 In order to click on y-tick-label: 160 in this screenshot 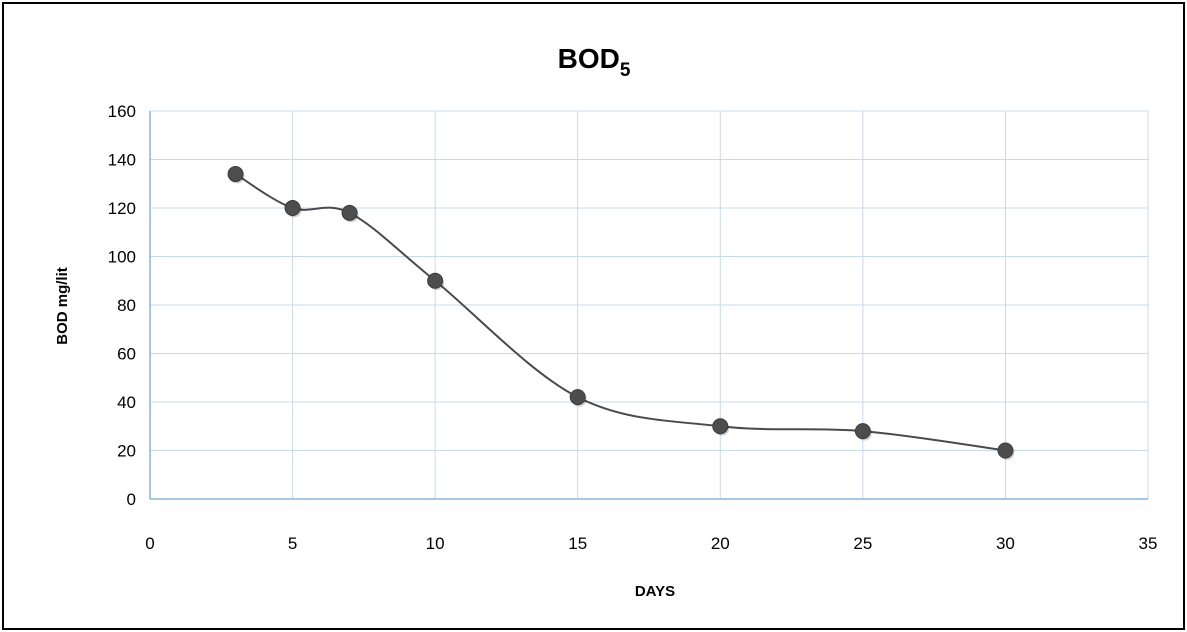, I will do `click(122, 111)`.